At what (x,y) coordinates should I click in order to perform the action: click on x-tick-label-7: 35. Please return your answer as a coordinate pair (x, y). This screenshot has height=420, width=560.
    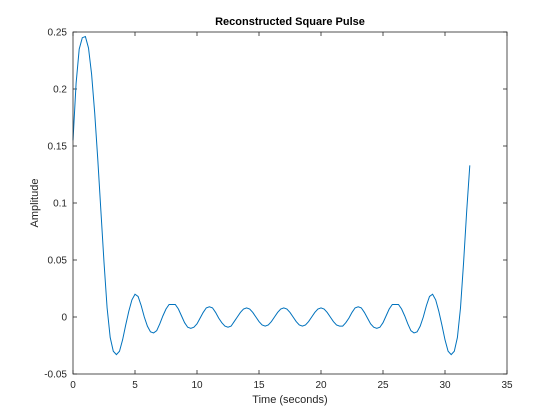
    Looking at the image, I should click on (507, 385).